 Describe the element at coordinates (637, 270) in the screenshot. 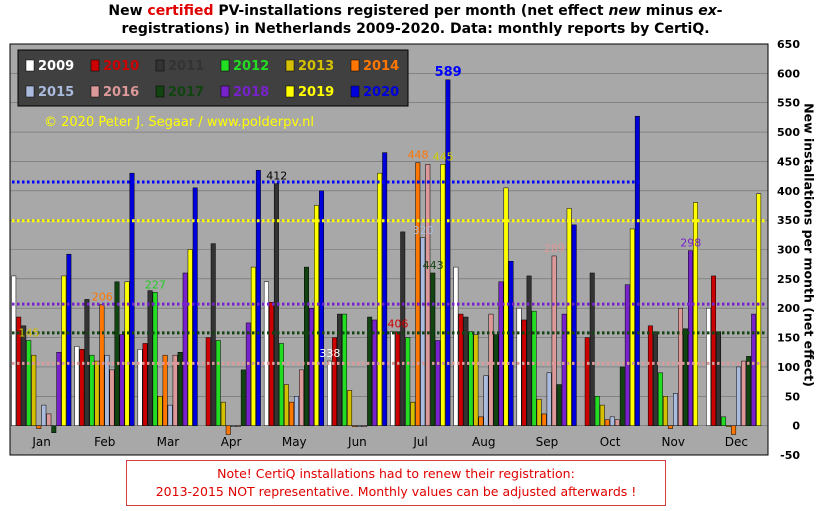

I see `bar-2020-Oct` at that location.